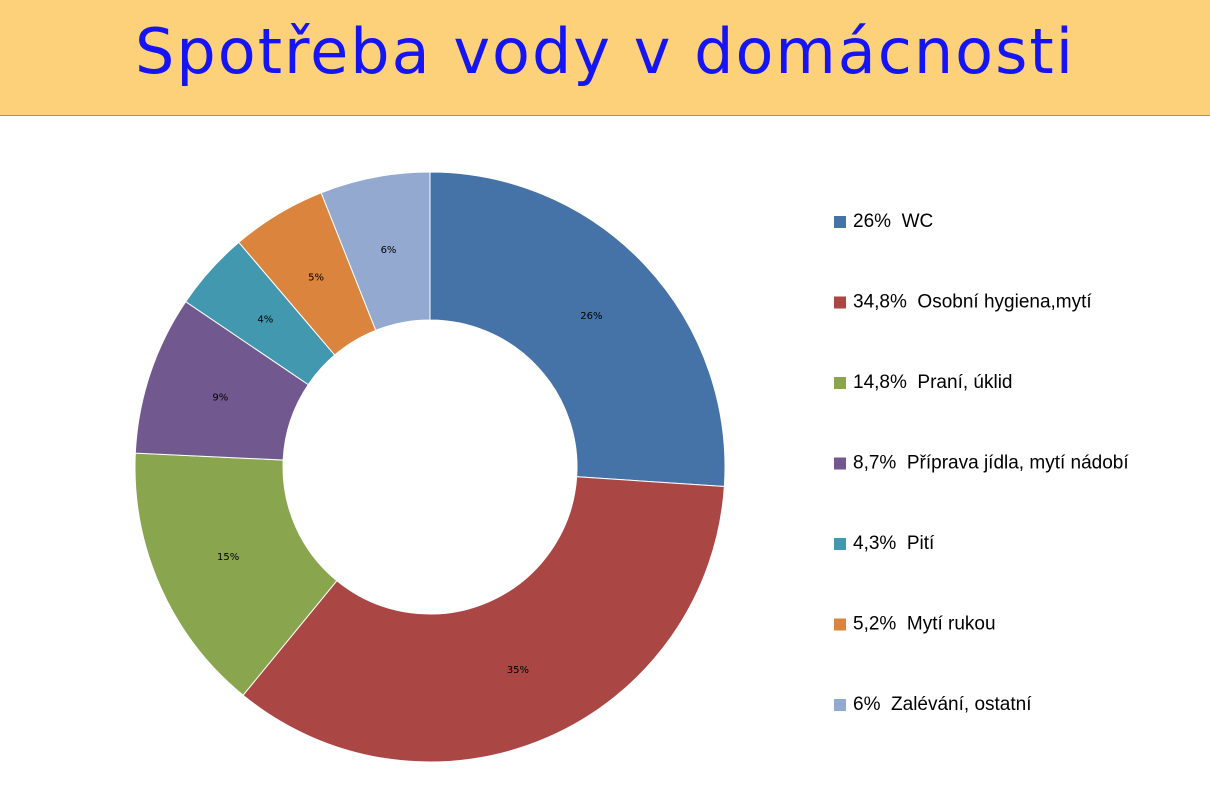 This screenshot has width=1210, height=807. I want to click on legend-label: 4,3% Pití, so click(894, 543).